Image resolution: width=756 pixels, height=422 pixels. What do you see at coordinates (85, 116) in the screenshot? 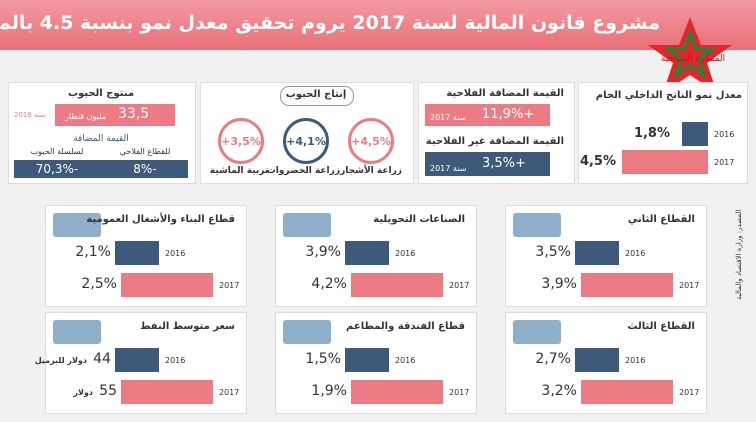
I see `unit: مليون قنطار` at bounding box center [85, 116].